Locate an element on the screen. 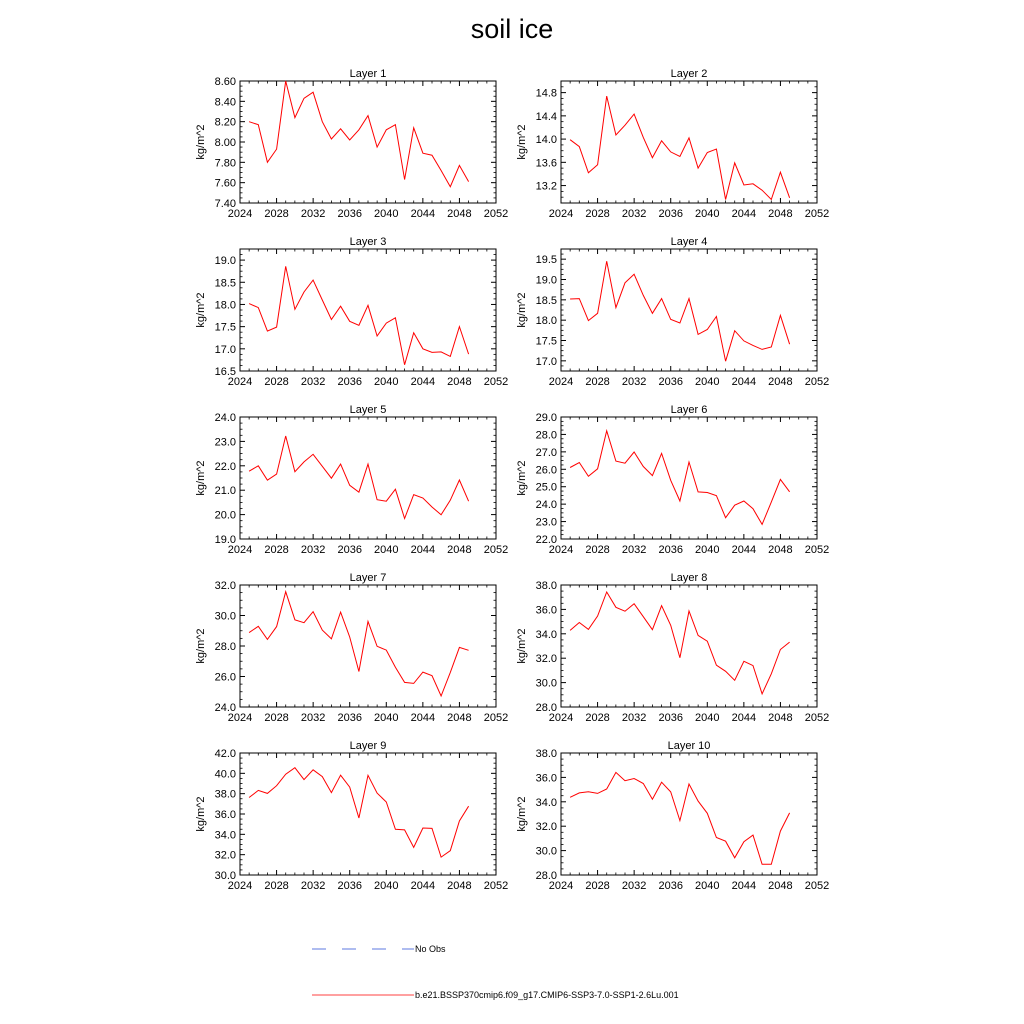 The height and width of the screenshot is (1024, 1024). panel-title: Layer 1 is located at coordinates (368, 74).